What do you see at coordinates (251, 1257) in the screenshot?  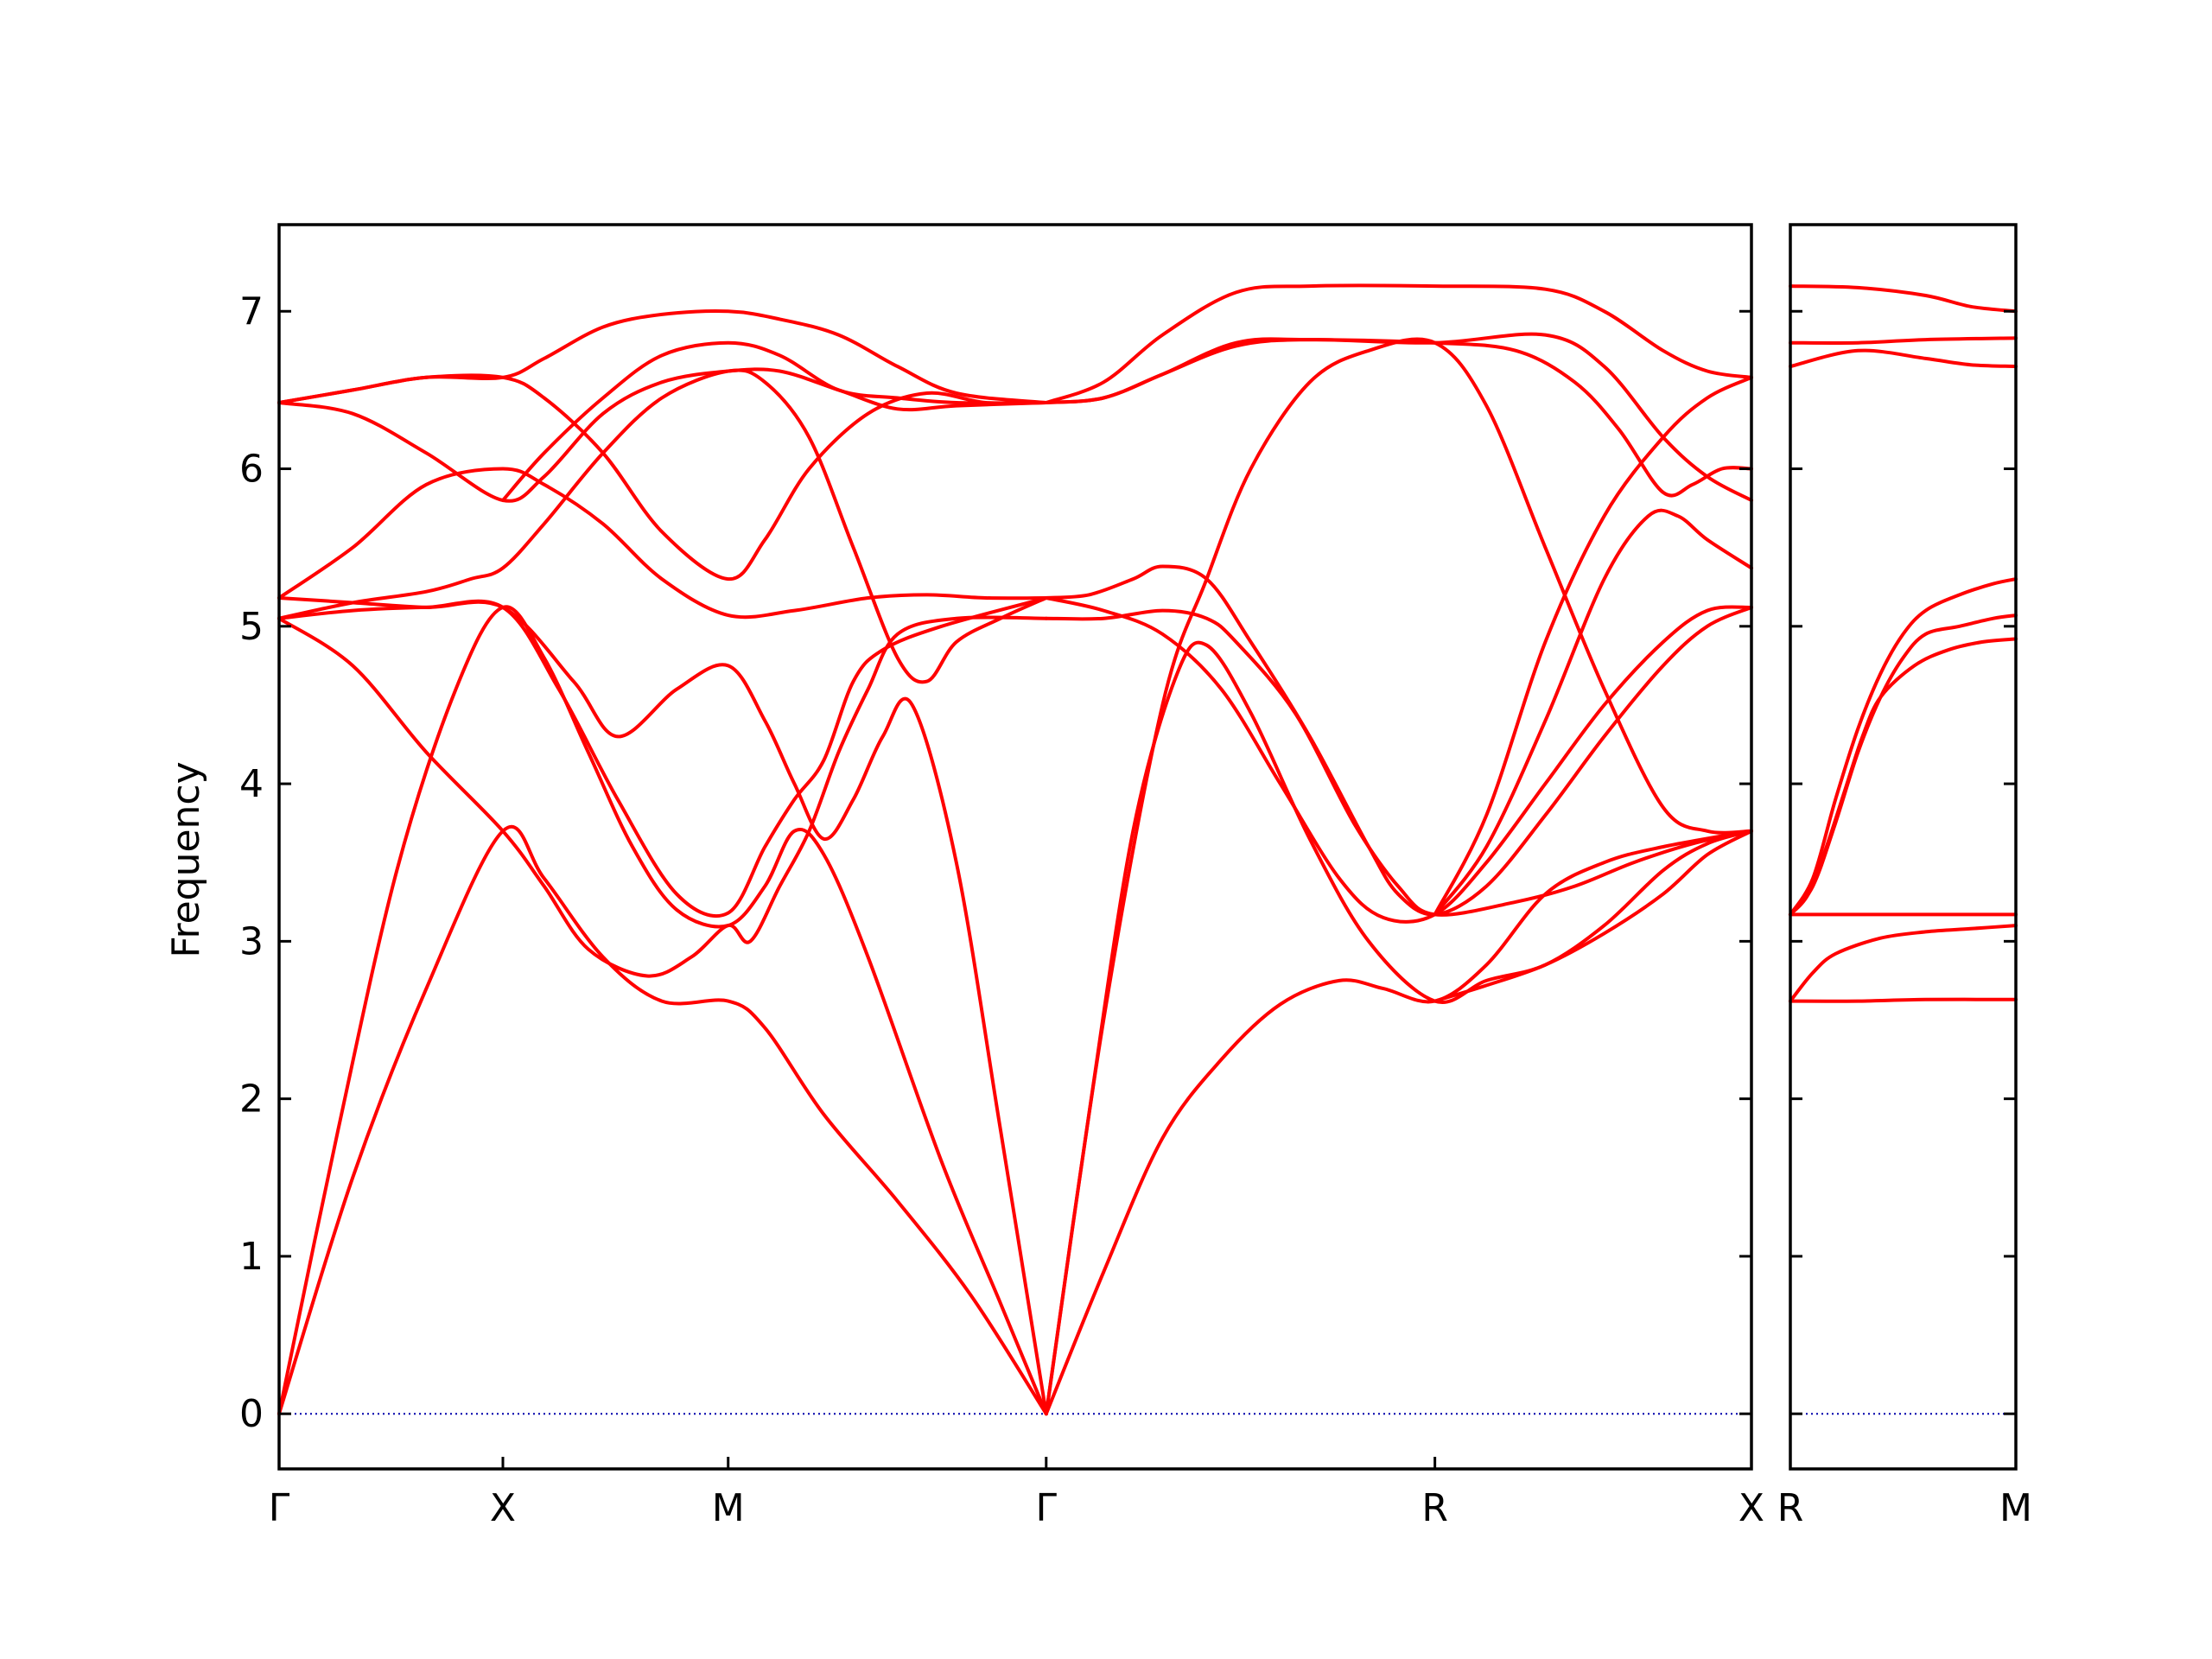 I see `y-tick-label: 1` at bounding box center [251, 1257].